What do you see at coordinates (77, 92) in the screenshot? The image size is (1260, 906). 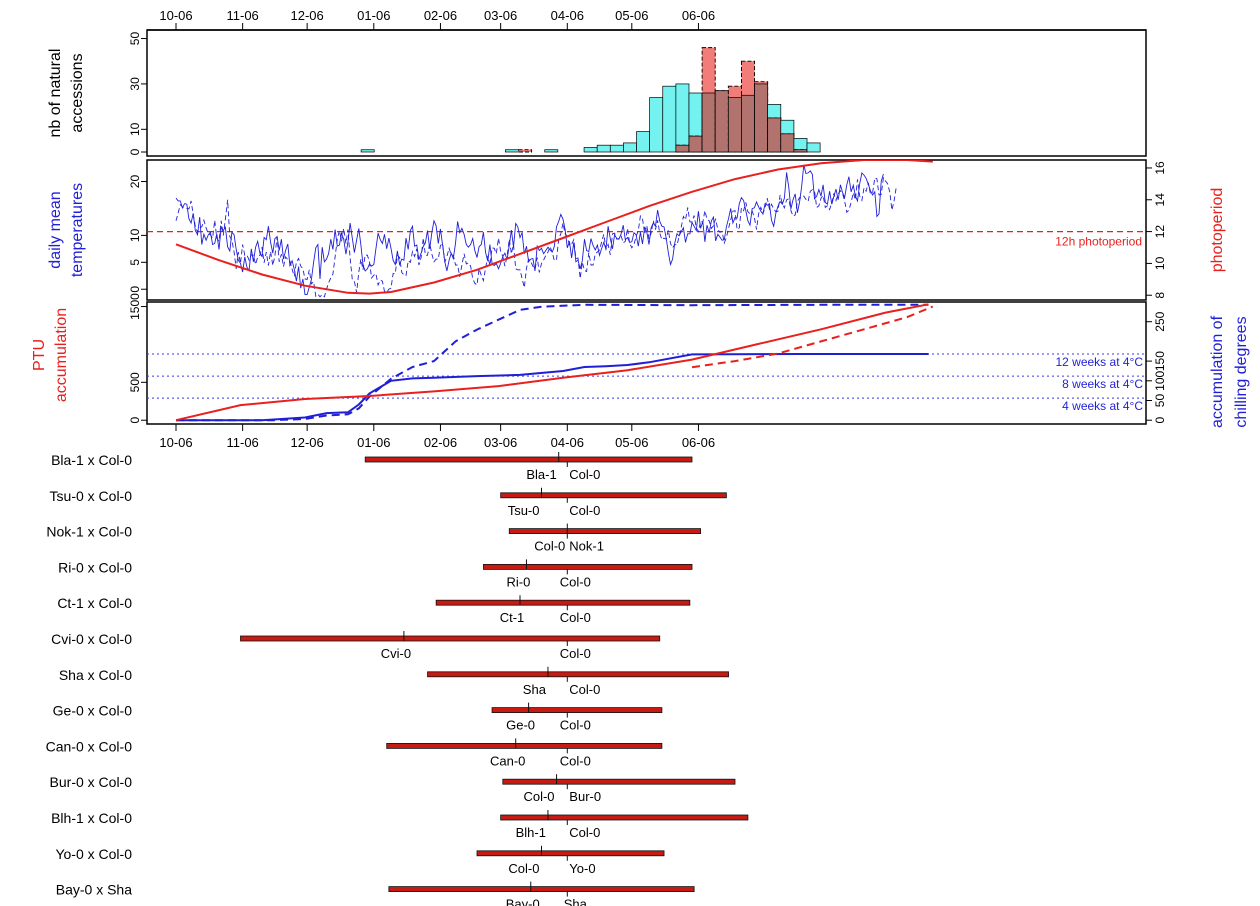 I see `hist-y-label: accessions` at bounding box center [77, 92].